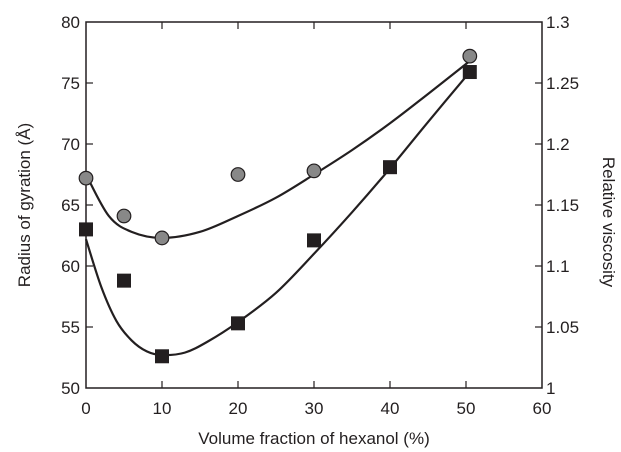  What do you see at coordinates (562, 327) in the screenshot?
I see `y2-tick-label: 1.05` at bounding box center [562, 327].